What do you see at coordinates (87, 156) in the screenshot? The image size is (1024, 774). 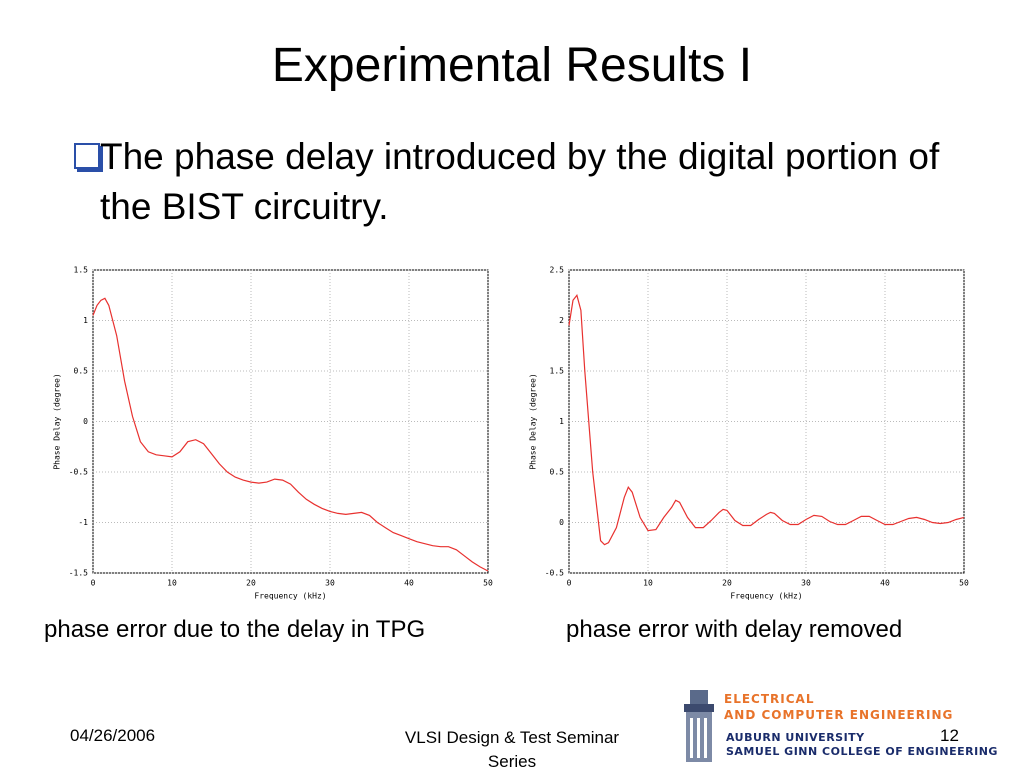 I see `bullet-icon` at bounding box center [87, 156].